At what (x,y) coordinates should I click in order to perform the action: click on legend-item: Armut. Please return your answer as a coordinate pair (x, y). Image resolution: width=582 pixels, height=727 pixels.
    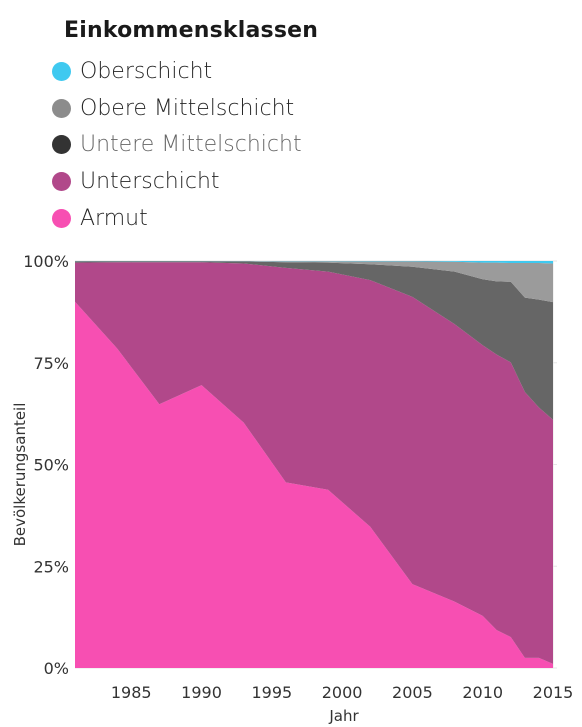
    Looking at the image, I should click on (185, 218).